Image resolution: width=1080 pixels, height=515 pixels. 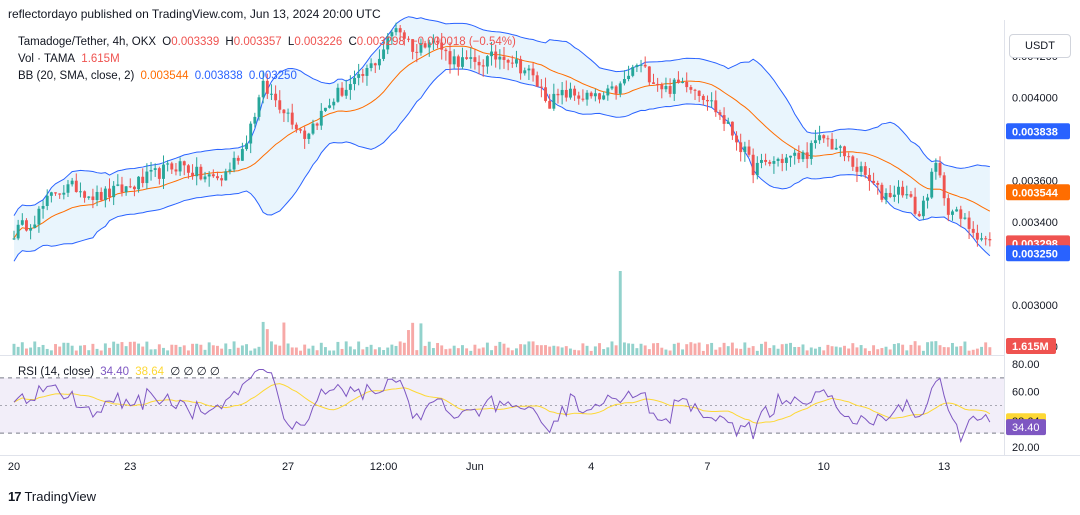 I want to click on legend-high: 0.003357, so click(x=257, y=42).